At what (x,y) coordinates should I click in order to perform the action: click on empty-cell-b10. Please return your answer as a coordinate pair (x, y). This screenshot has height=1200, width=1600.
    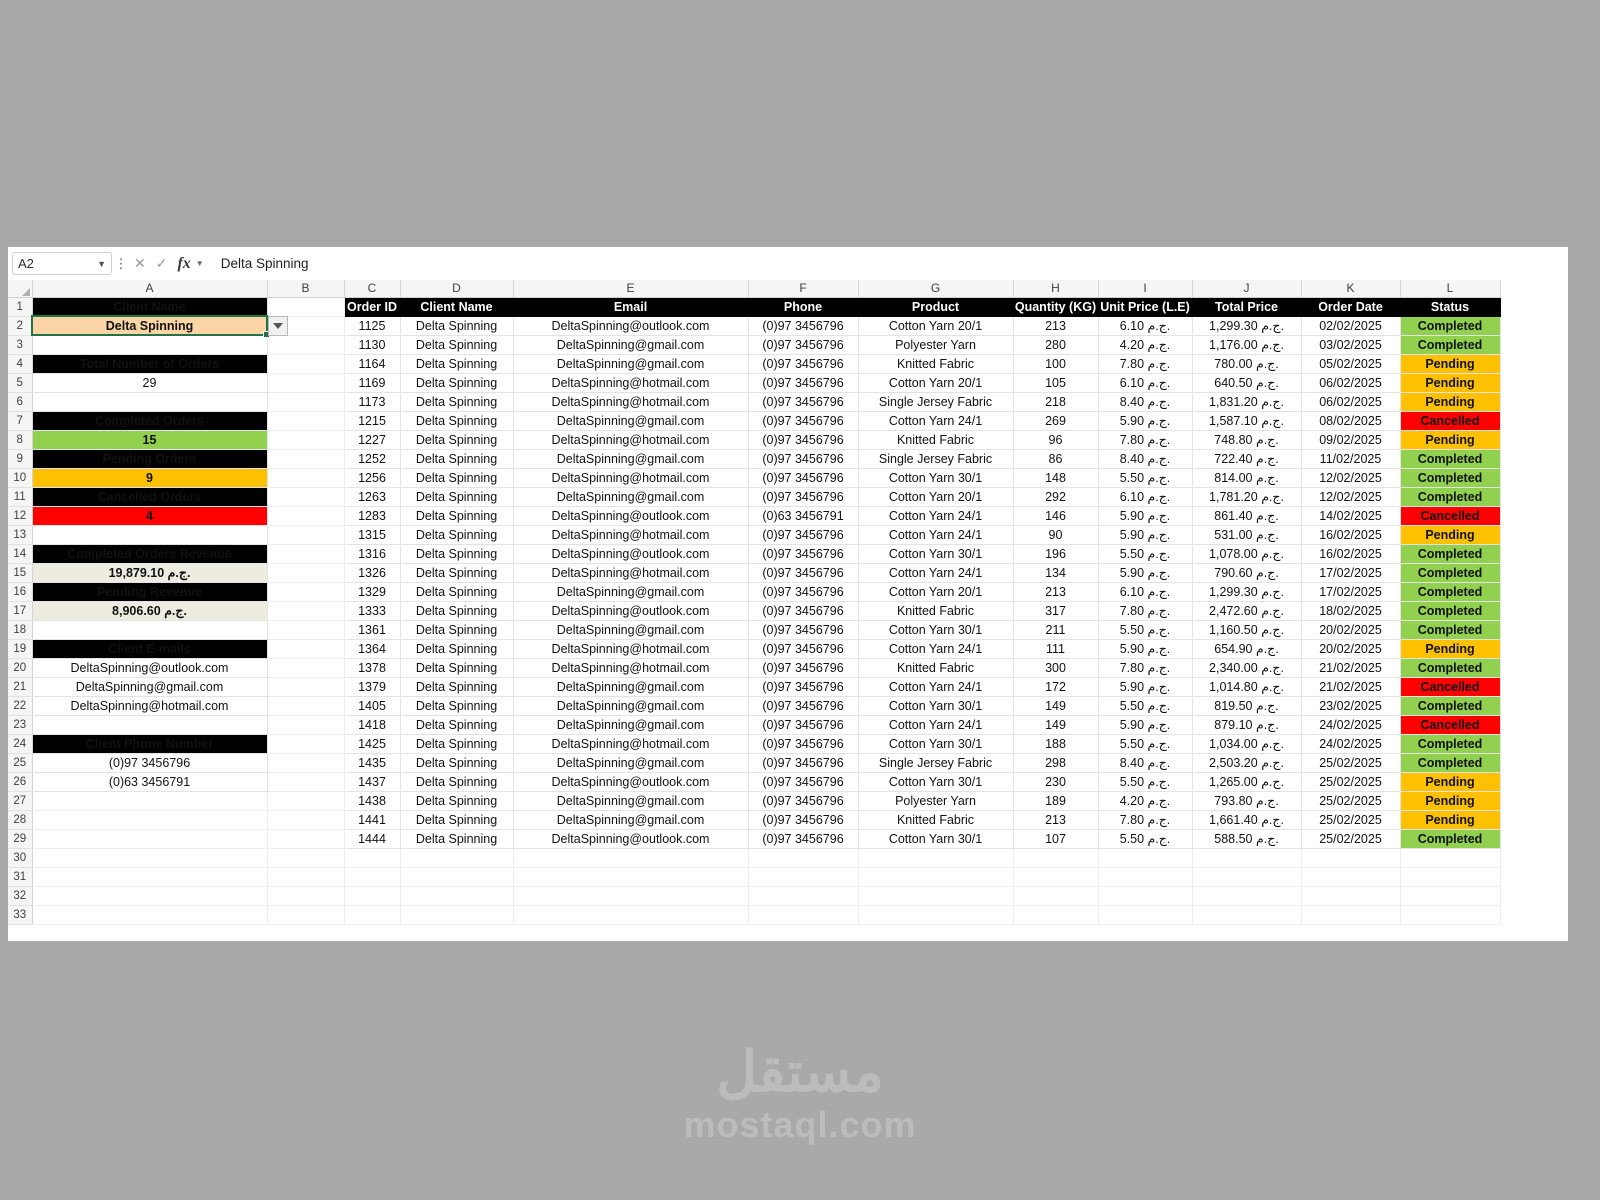
    Looking at the image, I should click on (306, 478).